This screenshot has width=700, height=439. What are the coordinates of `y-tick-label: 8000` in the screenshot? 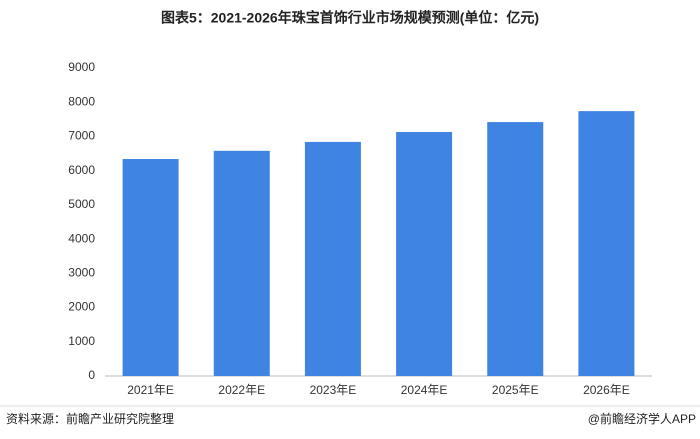 It's located at (81, 101).